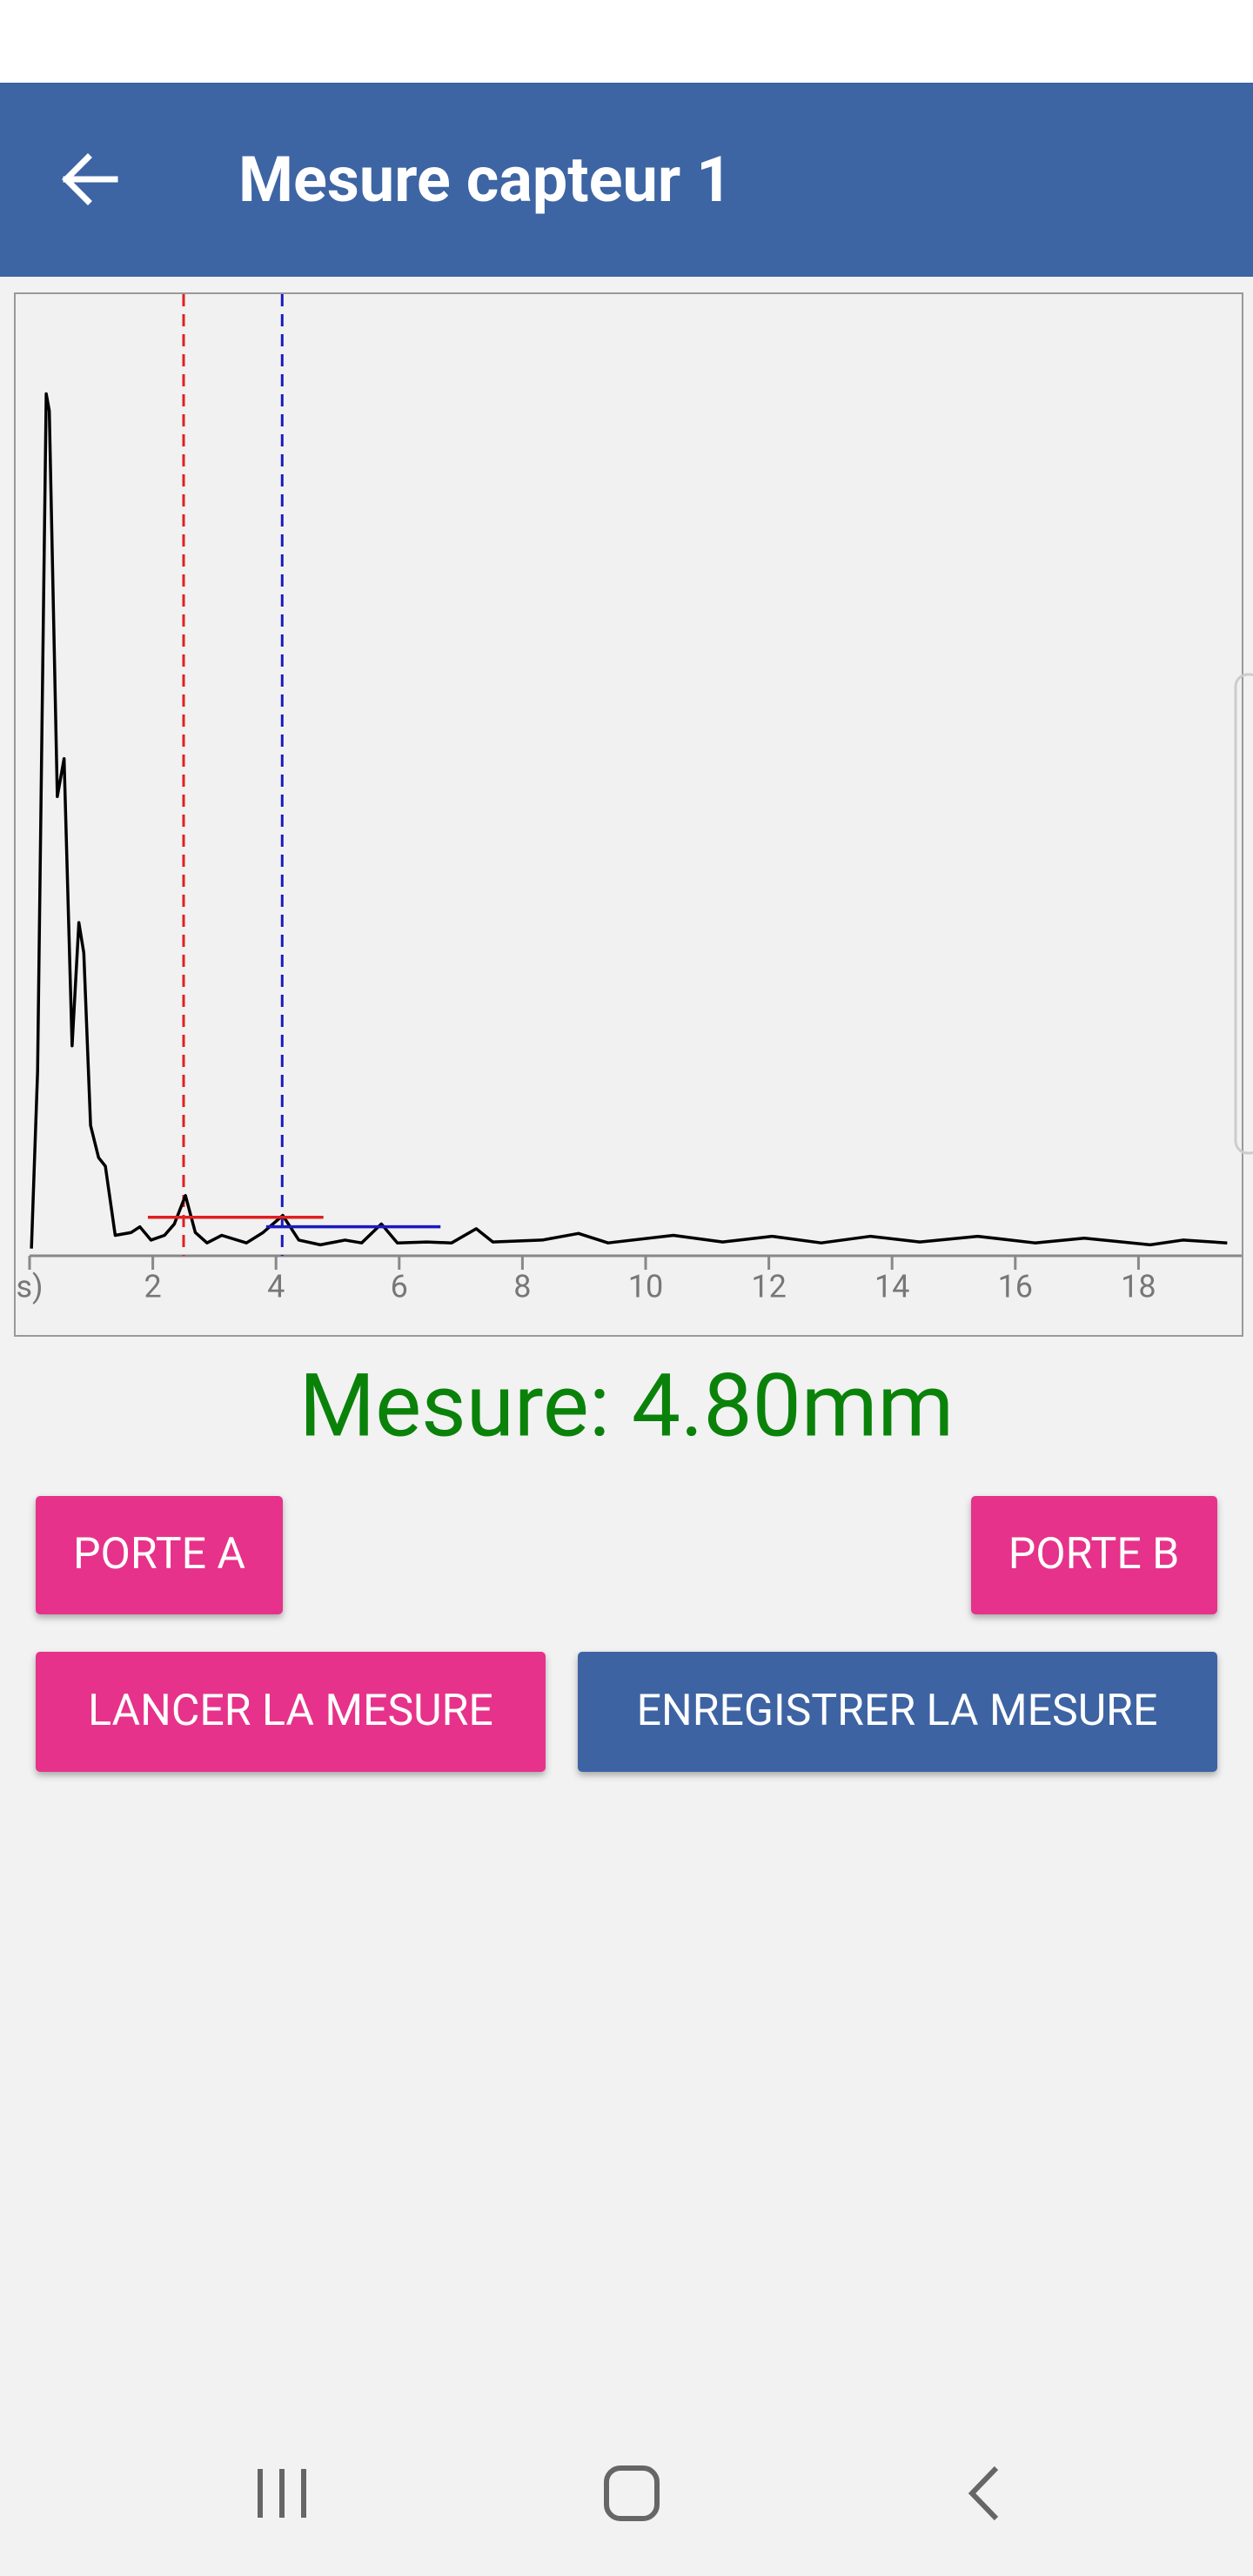 The height and width of the screenshot is (2576, 1253). I want to click on porte-b-button: PORTE B, so click(1094, 1555).